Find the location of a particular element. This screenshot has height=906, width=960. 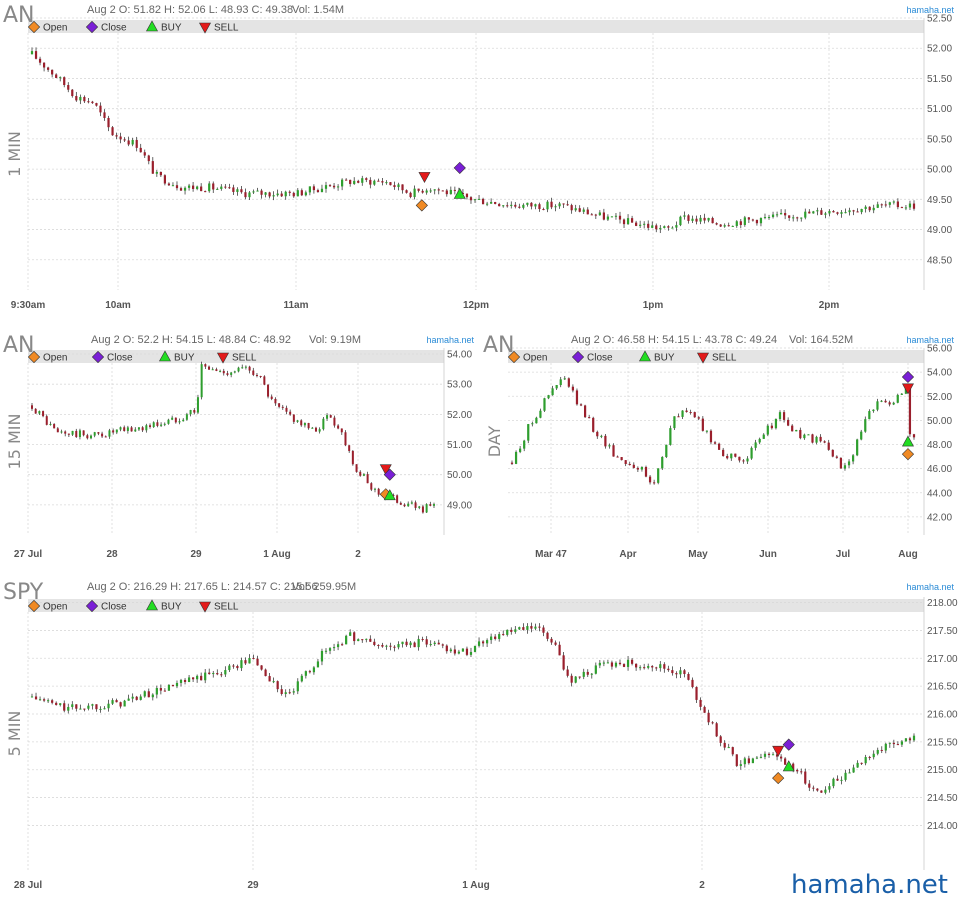

y-tick-label: 46.00 is located at coordinates (939, 469).